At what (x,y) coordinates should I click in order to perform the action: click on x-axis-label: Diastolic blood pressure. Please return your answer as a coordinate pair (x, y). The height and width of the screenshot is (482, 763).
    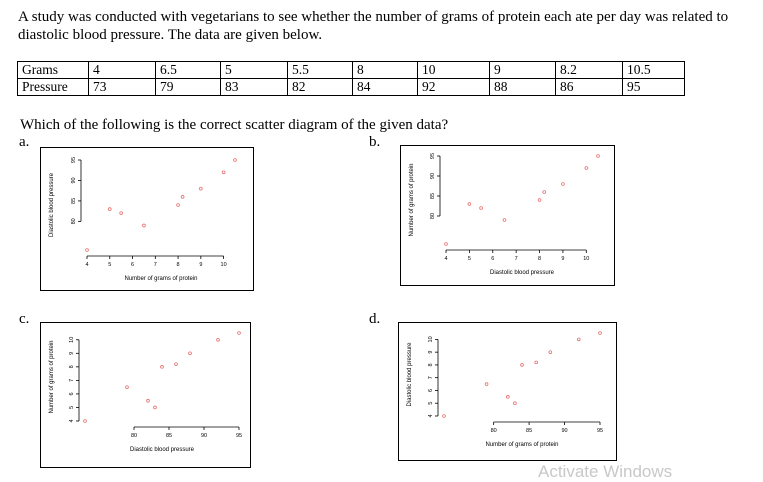
    Looking at the image, I should click on (522, 273).